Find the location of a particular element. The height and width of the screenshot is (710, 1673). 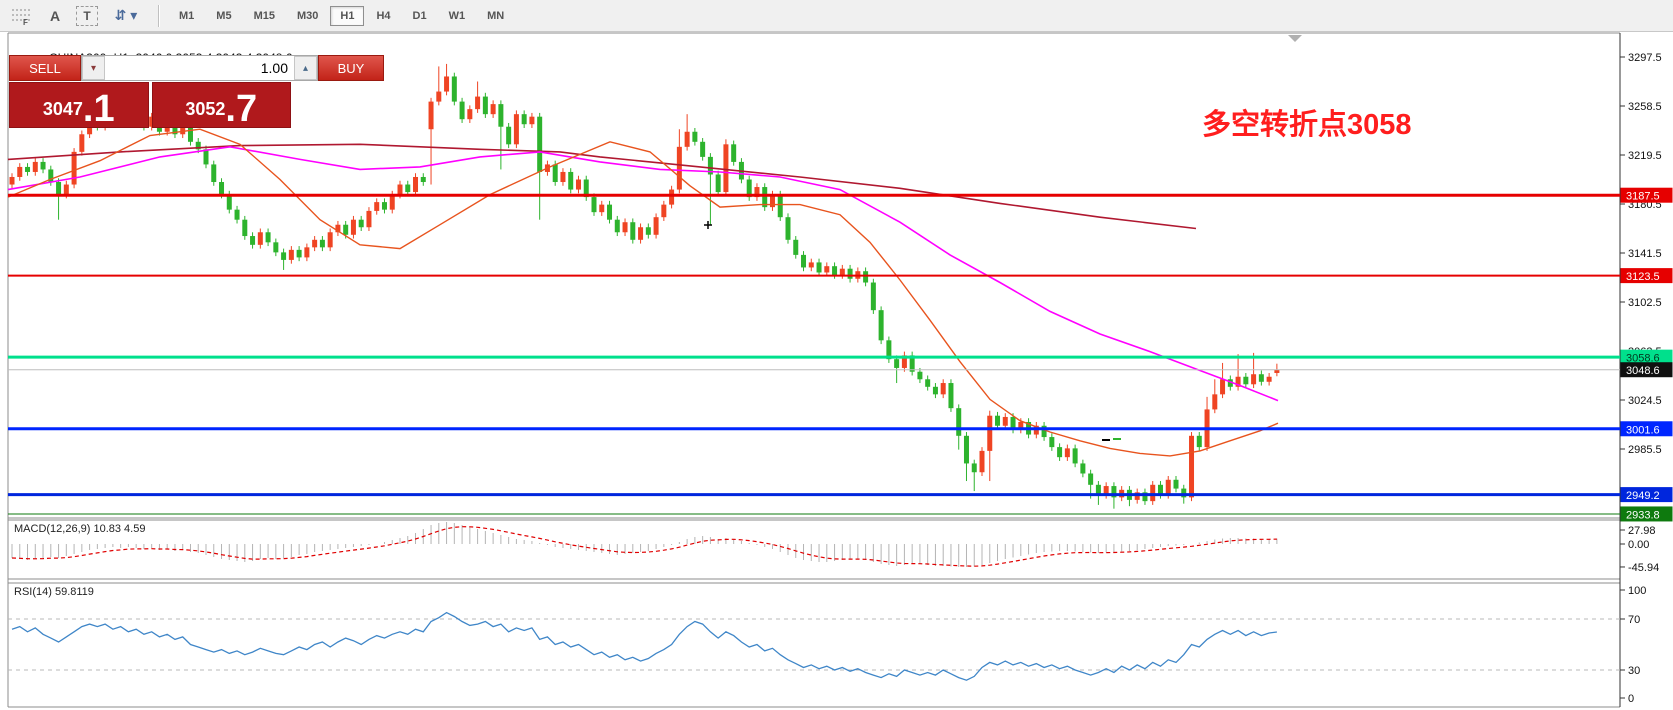

axis-label: 3258.5 is located at coordinates (1645, 107).